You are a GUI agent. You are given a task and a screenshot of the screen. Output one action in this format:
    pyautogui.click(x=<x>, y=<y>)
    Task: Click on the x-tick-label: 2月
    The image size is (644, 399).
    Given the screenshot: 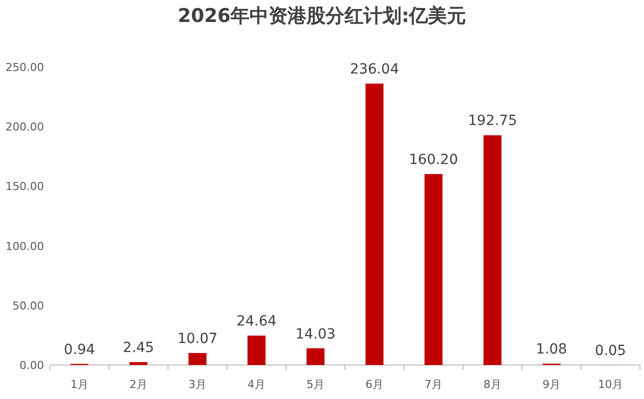 What is the action you would take?
    pyautogui.click(x=139, y=384)
    